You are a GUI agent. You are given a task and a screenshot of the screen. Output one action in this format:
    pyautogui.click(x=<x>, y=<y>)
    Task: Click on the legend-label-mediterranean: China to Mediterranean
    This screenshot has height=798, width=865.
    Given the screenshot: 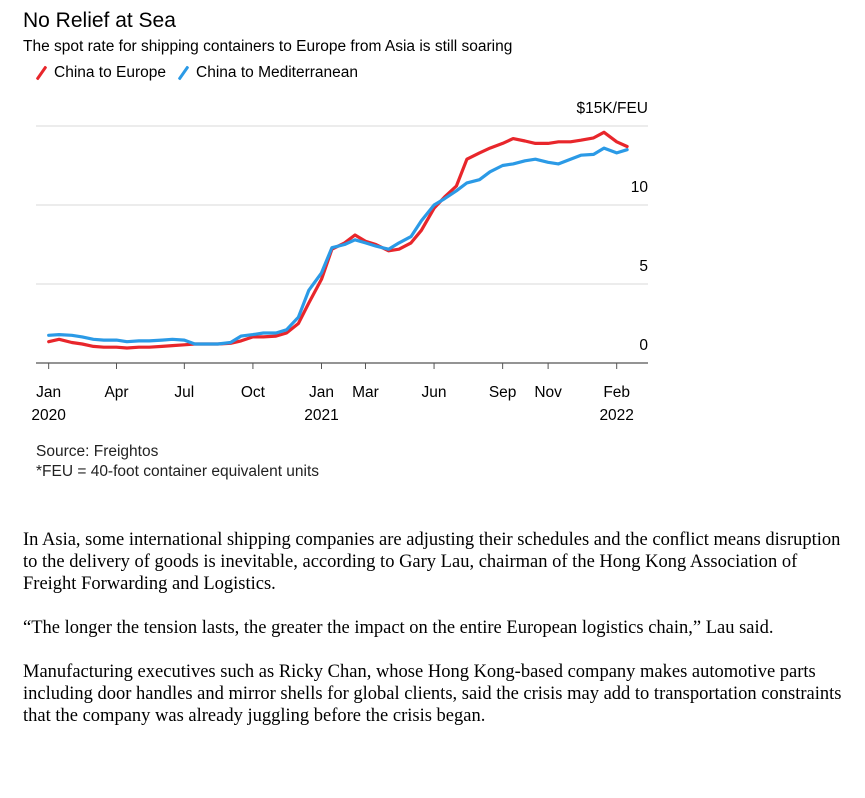 What is the action you would take?
    pyautogui.click(x=277, y=72)
    